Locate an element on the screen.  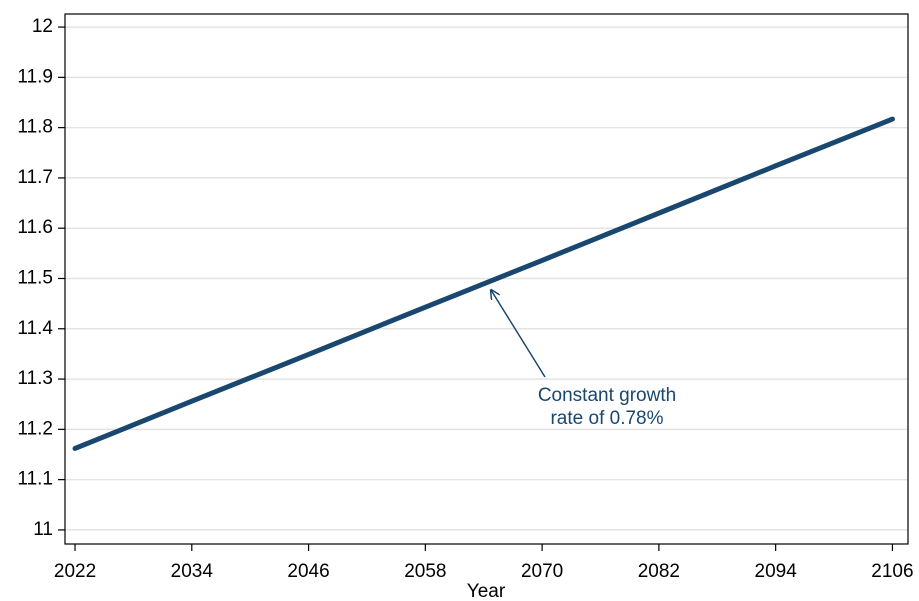
x-tick-label: 2022 is located at coordinates (75, 571).